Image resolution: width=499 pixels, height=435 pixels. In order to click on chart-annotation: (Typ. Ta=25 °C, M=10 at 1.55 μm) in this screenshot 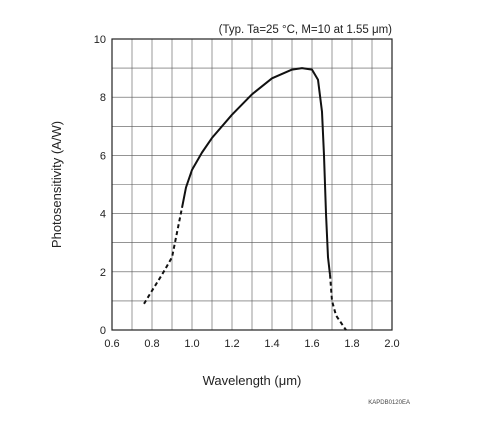, I will do `click(306, 30)`.